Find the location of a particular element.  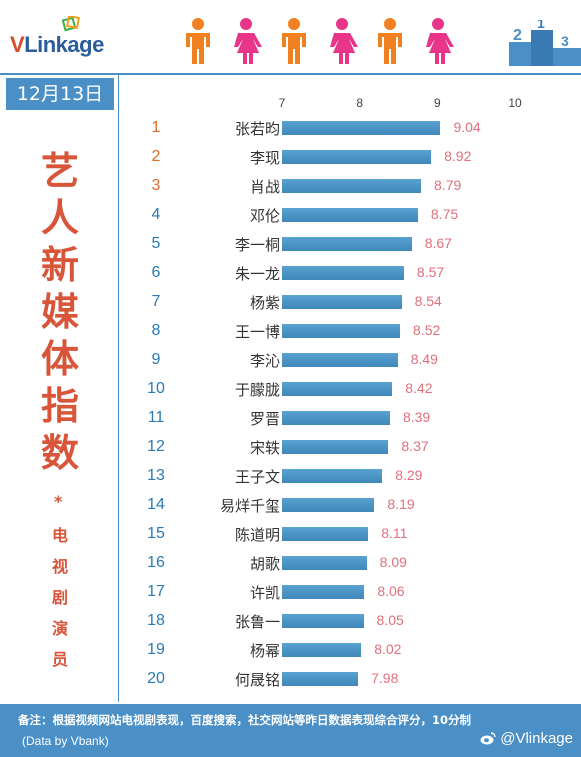

weibo-handle: @Vlinkage is located at coordinates (526, 738).